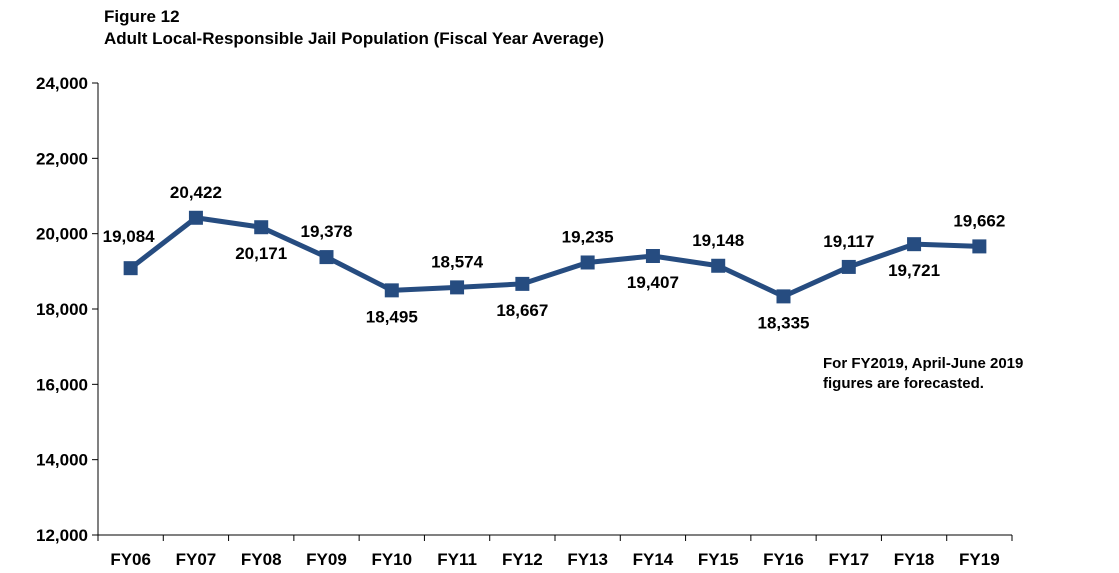  Describe the element at coordinates (914, 270) in the screenshot. I see `data-label: 19,721` at that location.